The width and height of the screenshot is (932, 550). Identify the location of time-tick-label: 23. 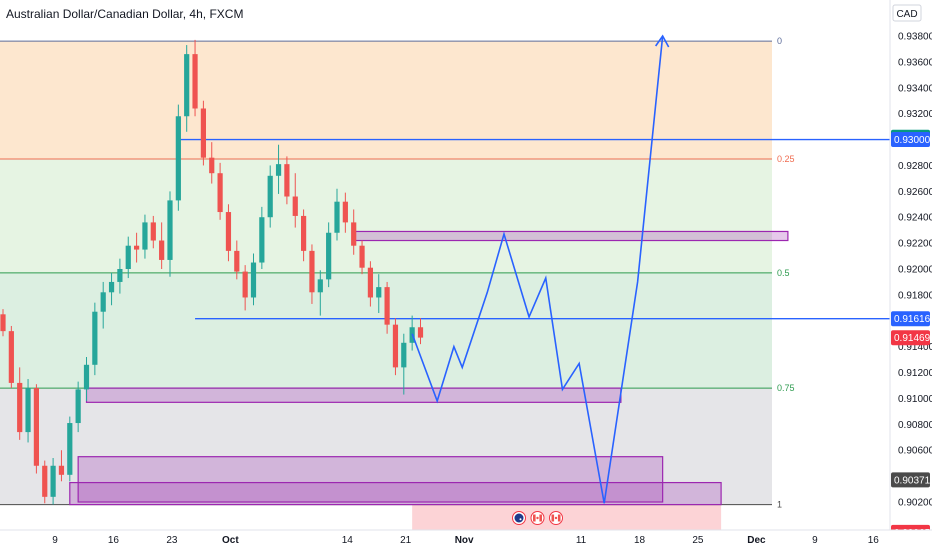
(172, 540).